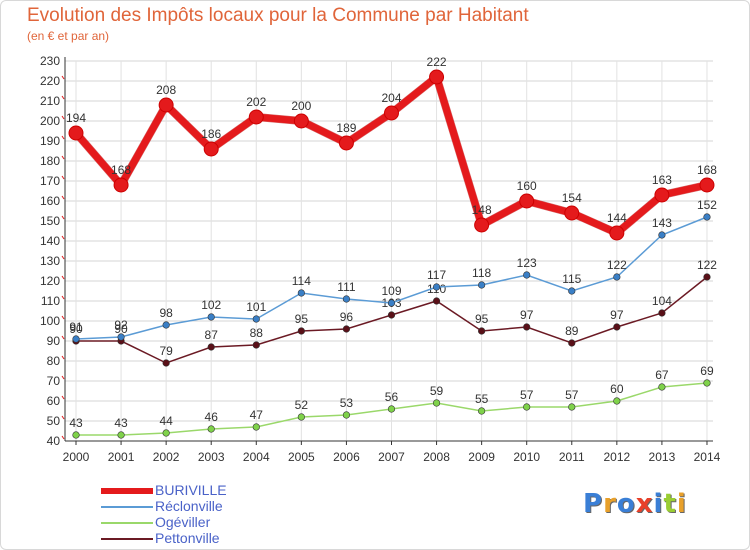  Describe the element at coordinates (211, 134) in the screenshot. I see `data-label: 186` at that location.